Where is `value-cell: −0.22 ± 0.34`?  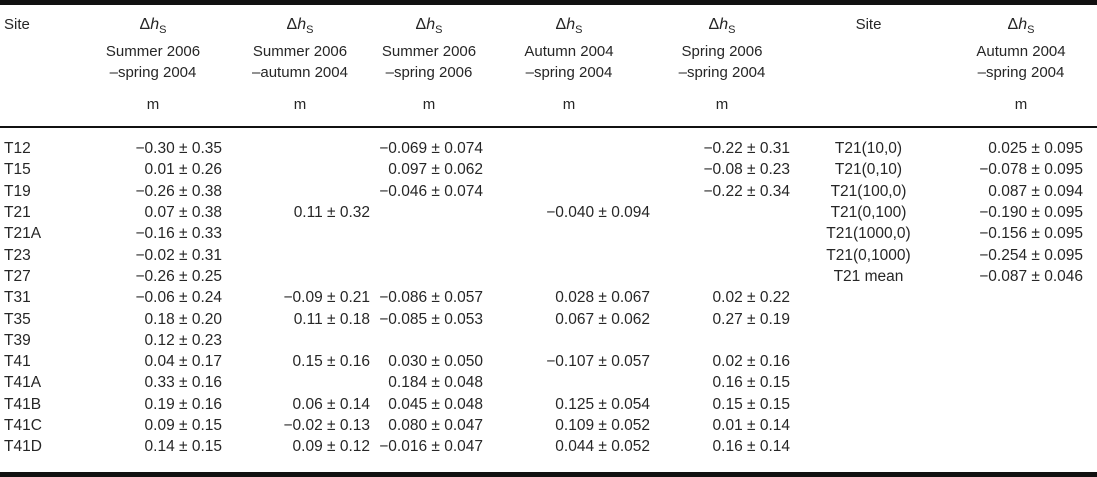
value-cell: −0.22 ± 0.34 is located at coordinates (746, 191).